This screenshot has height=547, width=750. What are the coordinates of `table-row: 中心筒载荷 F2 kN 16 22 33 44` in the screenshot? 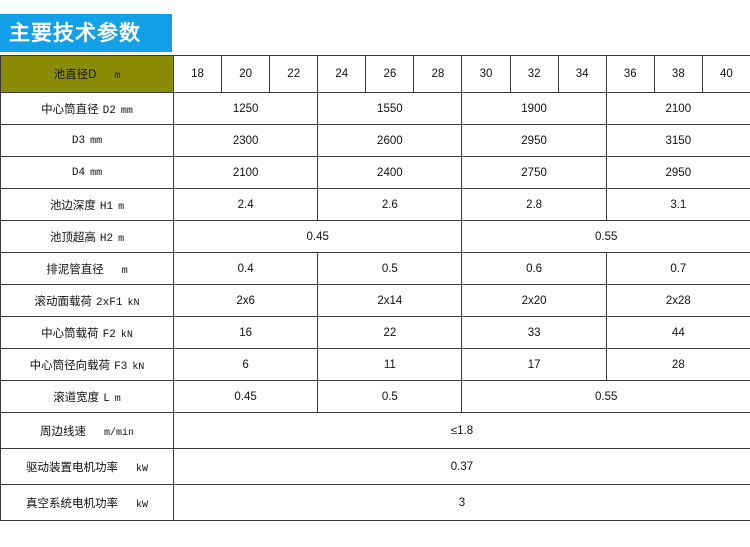 It's located at (375, 332).